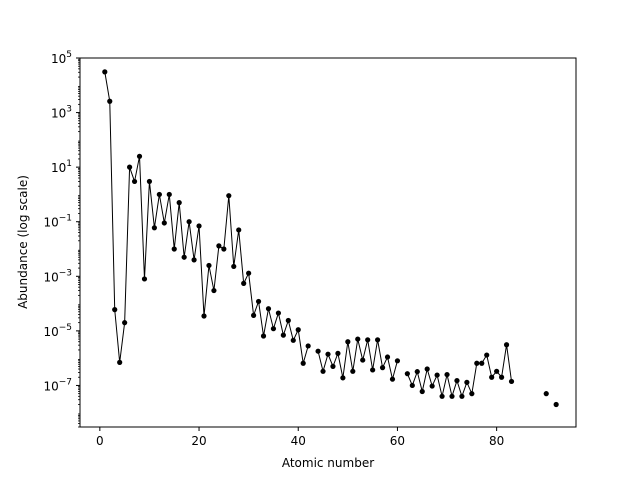 This screenshot has height=480, width=640. I want to click on y-axis-ticks: 10⁻⁷ 10⁻⁵ 10⁻³ 10⁻¹ 10¹ 10³ 10⁵, so click(61, 239).